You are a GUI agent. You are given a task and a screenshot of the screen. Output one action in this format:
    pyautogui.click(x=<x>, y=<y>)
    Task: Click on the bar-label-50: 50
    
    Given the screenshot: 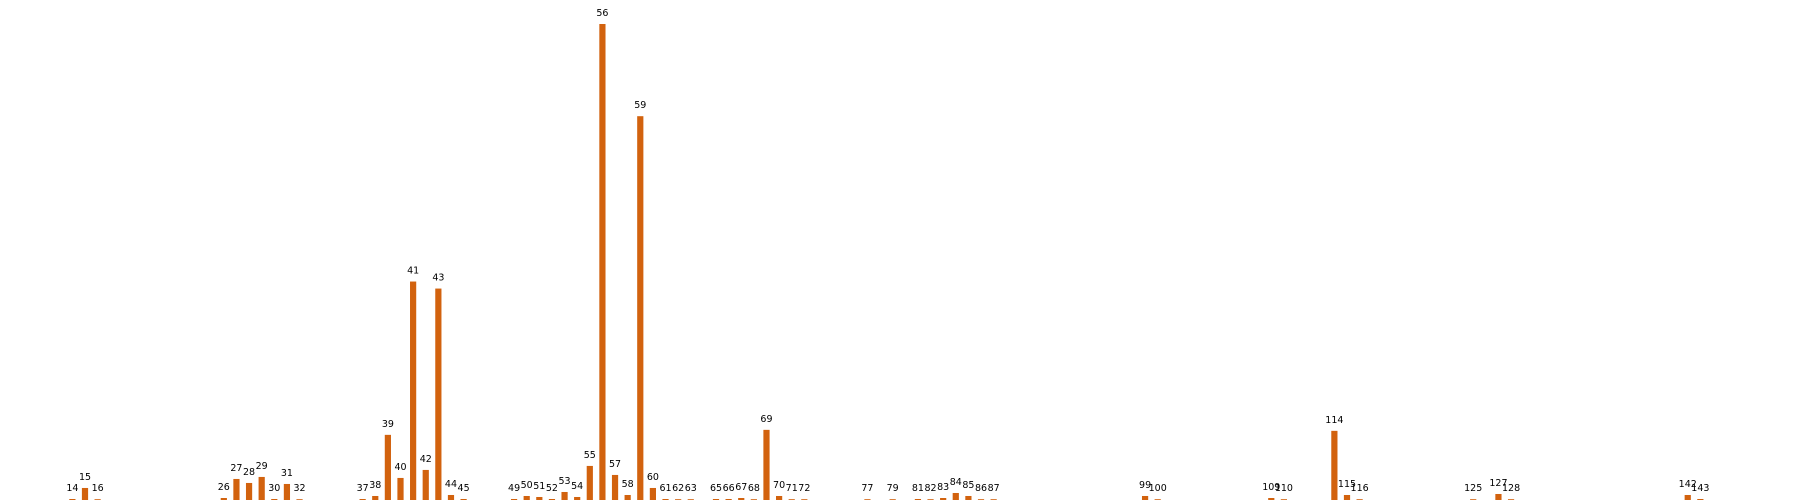 What is the action you would take?
    pyautogui.click(x=527, y=485)
    